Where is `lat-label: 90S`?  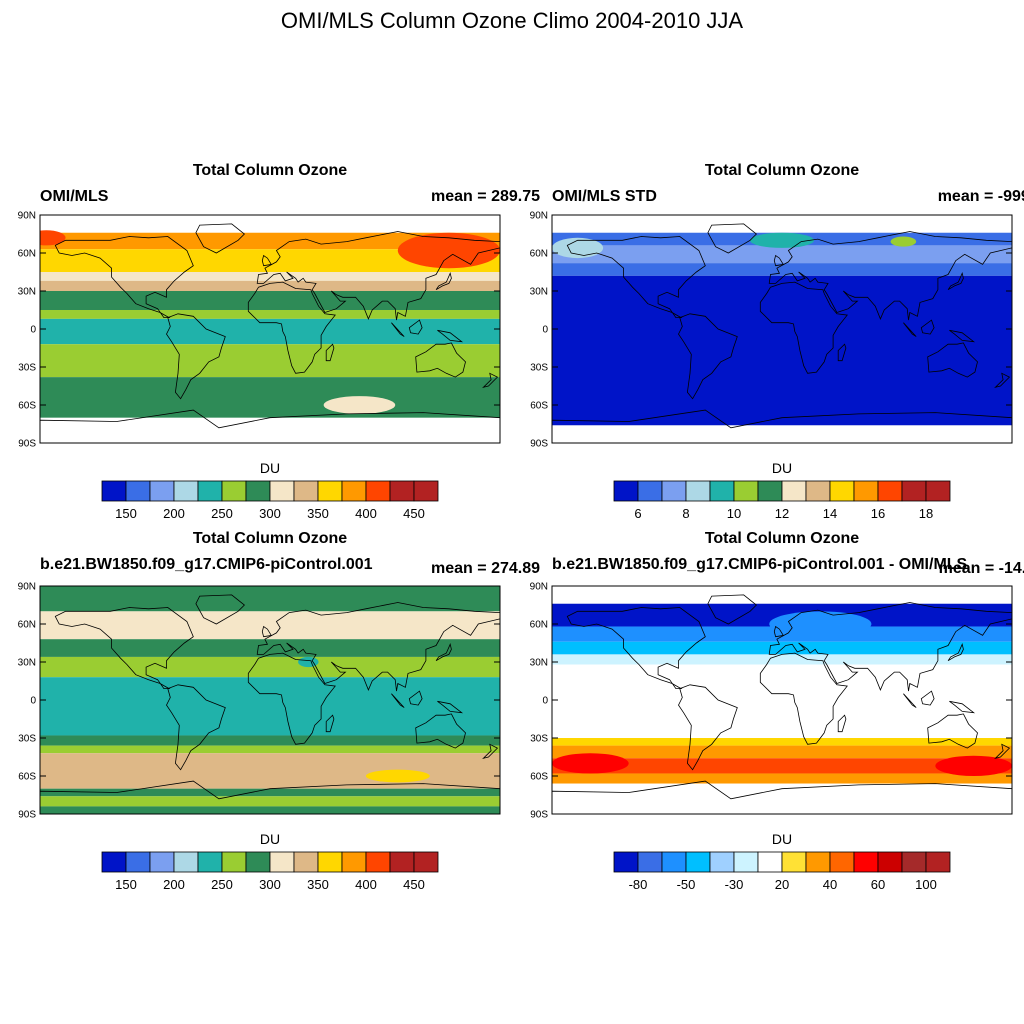
lat-label: 90S is located at coordinates (27, 815).